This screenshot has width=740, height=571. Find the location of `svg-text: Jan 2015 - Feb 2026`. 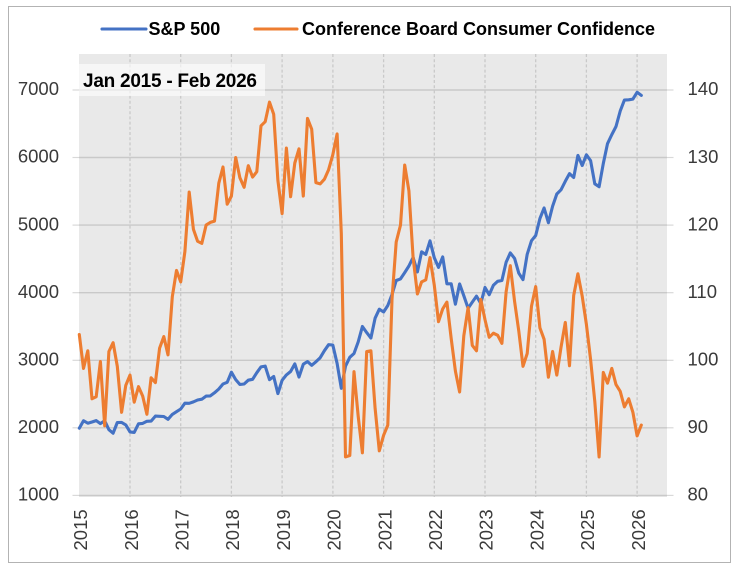

svg-text: Jan 2015 - Feb 2026 is located at coordinates (170, 81).